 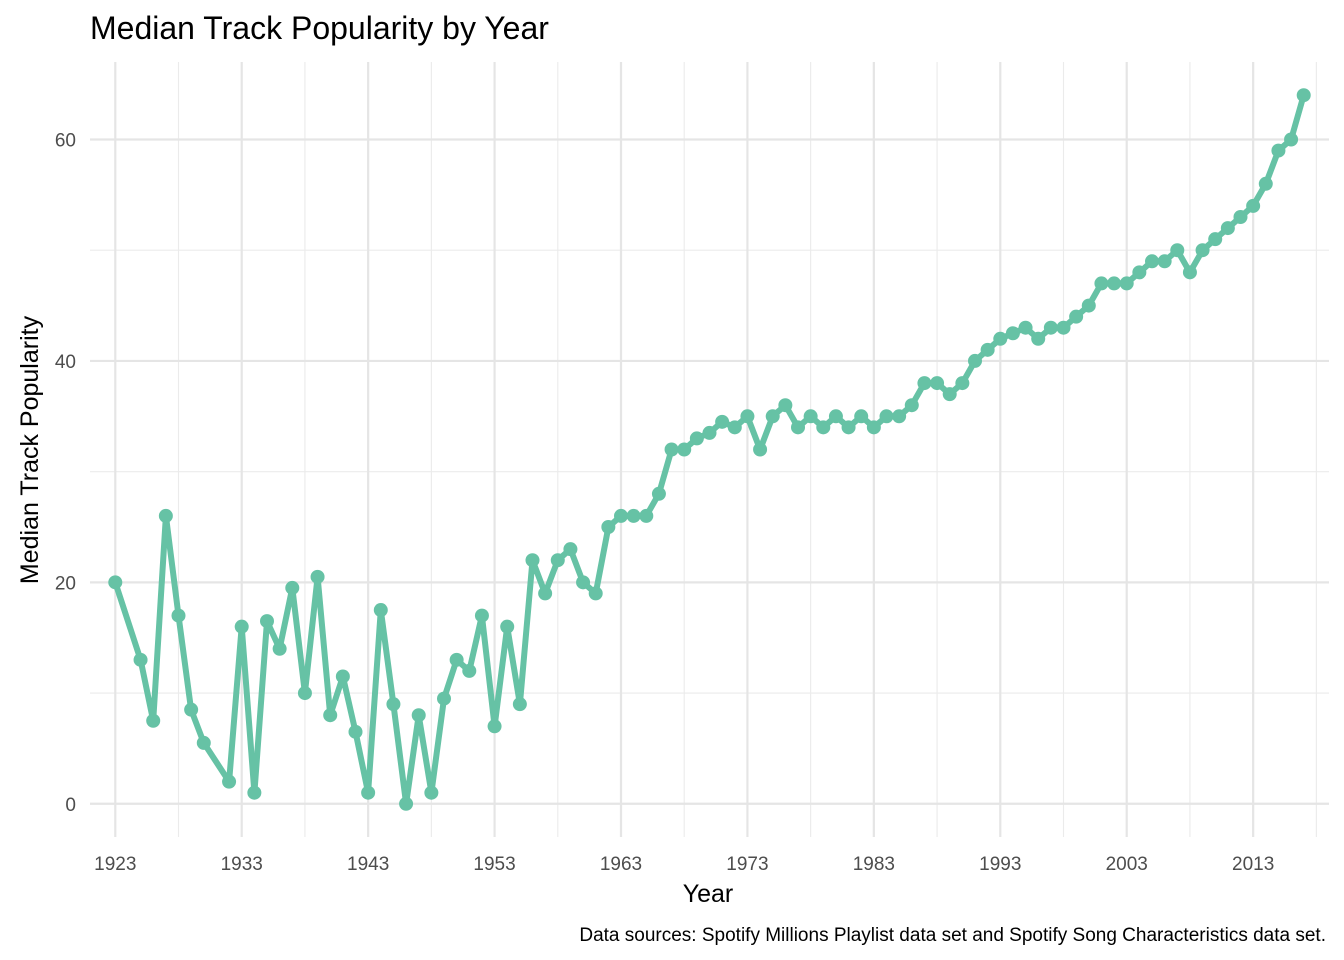 What do you see at coordinates (1127, 864) in the screenshot?
I see `x-tick-label: 2003` at bounding box center [1127, 864].